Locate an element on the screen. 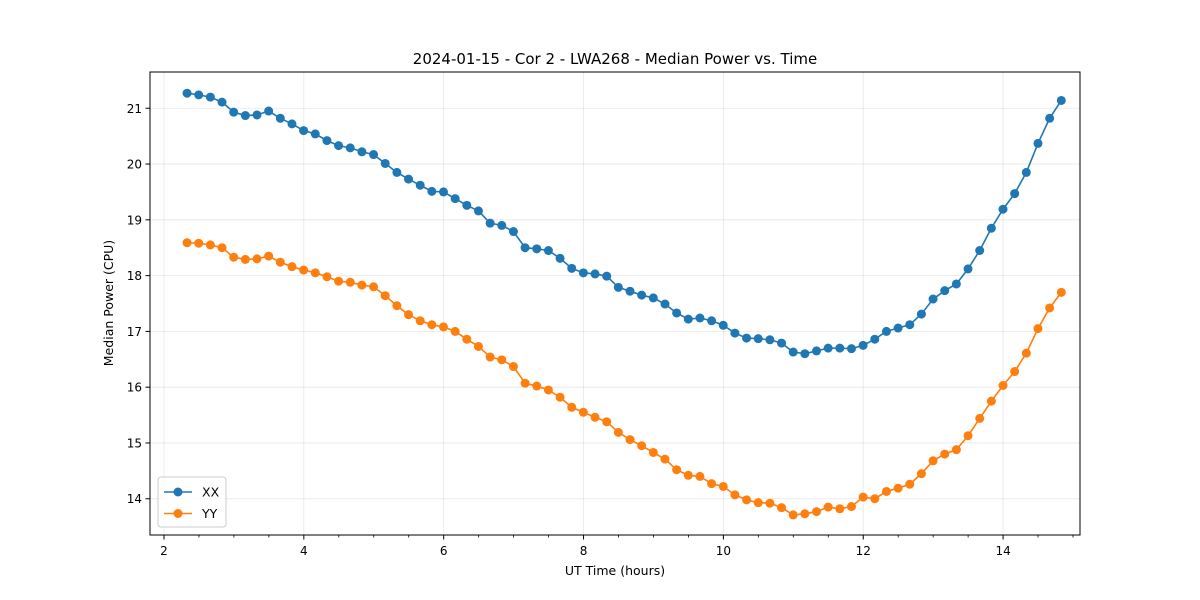 Image resolution: width=1200 pixels, height=600 pixels. x-tick-label: 4 is located at coordinates (304, 551).